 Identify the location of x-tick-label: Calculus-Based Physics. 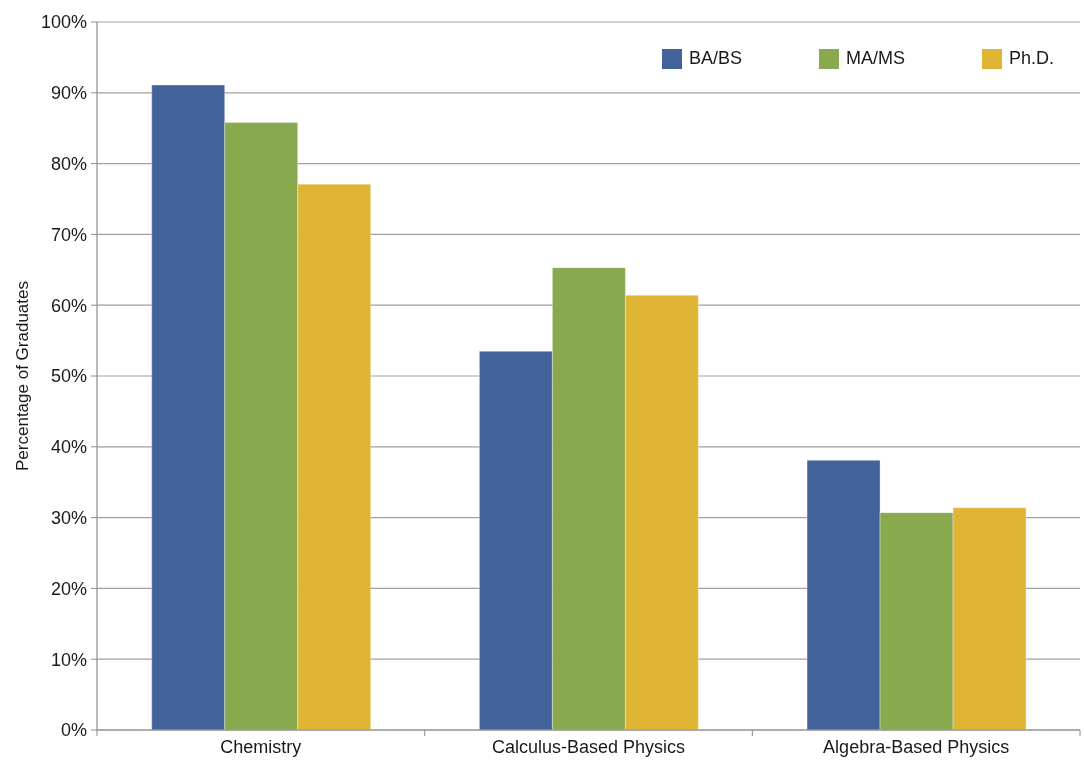
(588, 747).